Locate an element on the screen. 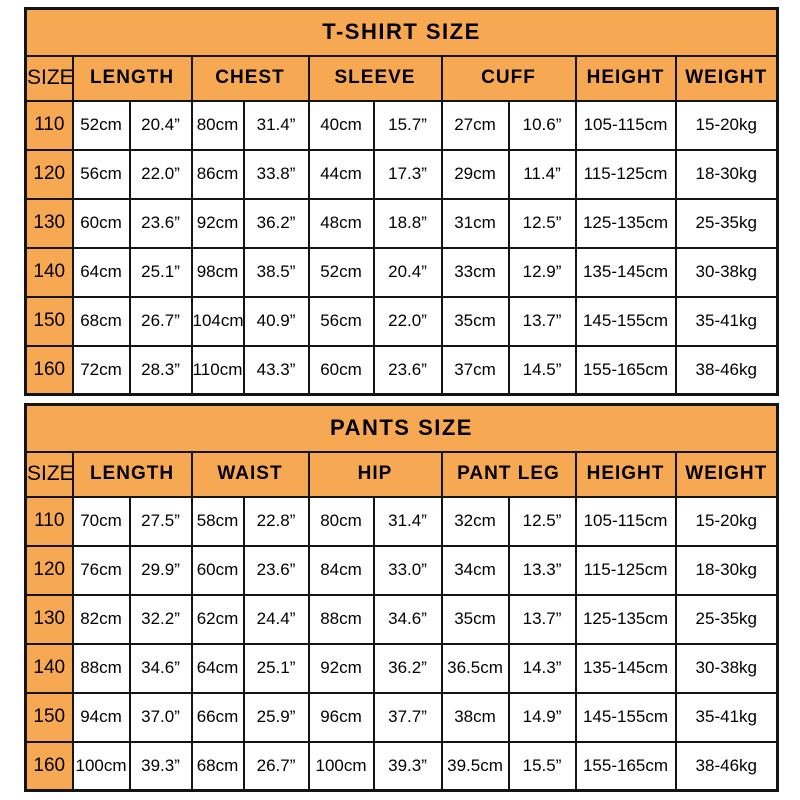 The width and height of the screenshot is (800, 800). value-cell: 32cm is located at coordinates (475, 521).